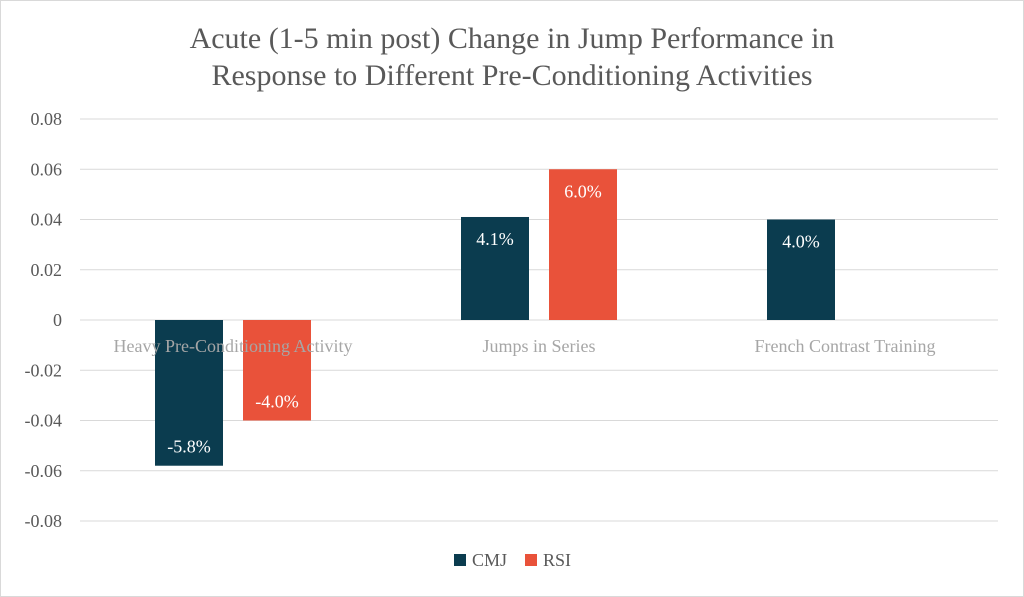 The width and height of the screenshot is (1024, 597). What do you see at coordinates (47, 169) in the screenshot?
I see `y-tick-label: 0.06` at bounding box center [47, 169].